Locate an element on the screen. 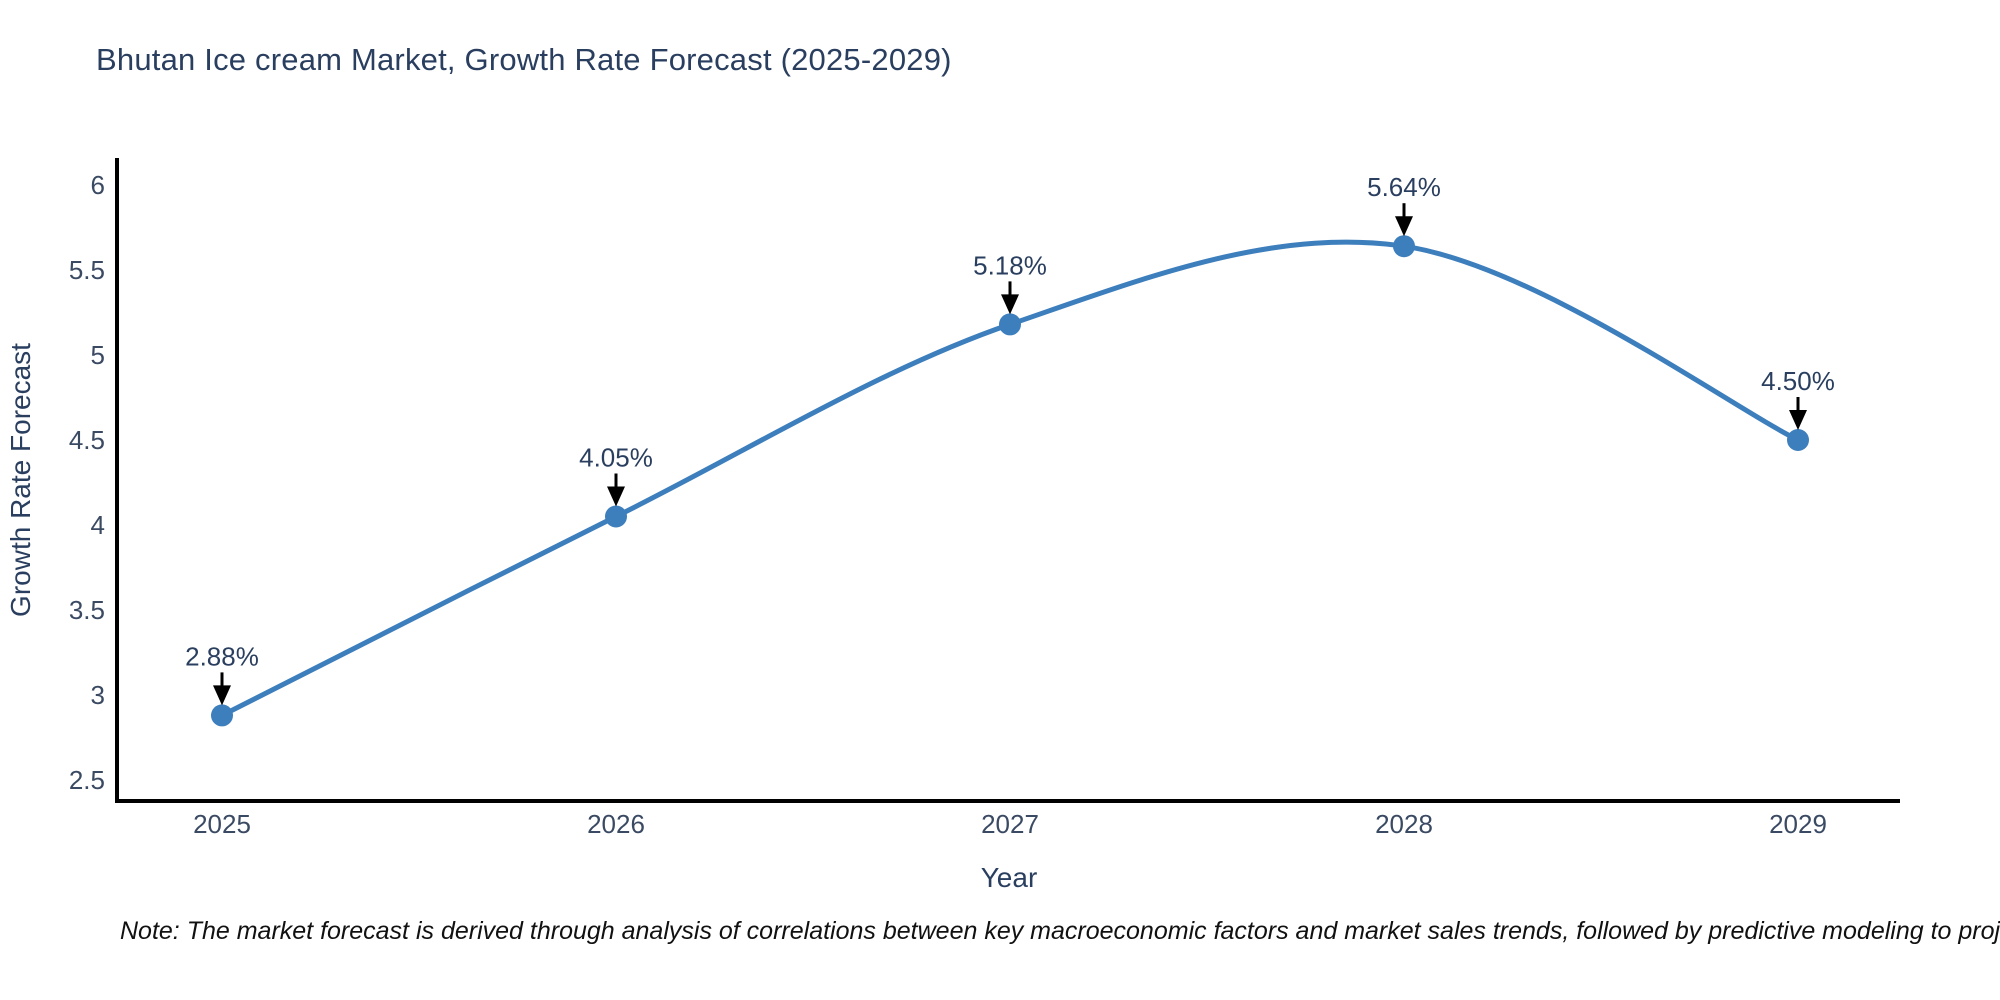  x-tick-label: 2026 is located at coordinates (616, 824).